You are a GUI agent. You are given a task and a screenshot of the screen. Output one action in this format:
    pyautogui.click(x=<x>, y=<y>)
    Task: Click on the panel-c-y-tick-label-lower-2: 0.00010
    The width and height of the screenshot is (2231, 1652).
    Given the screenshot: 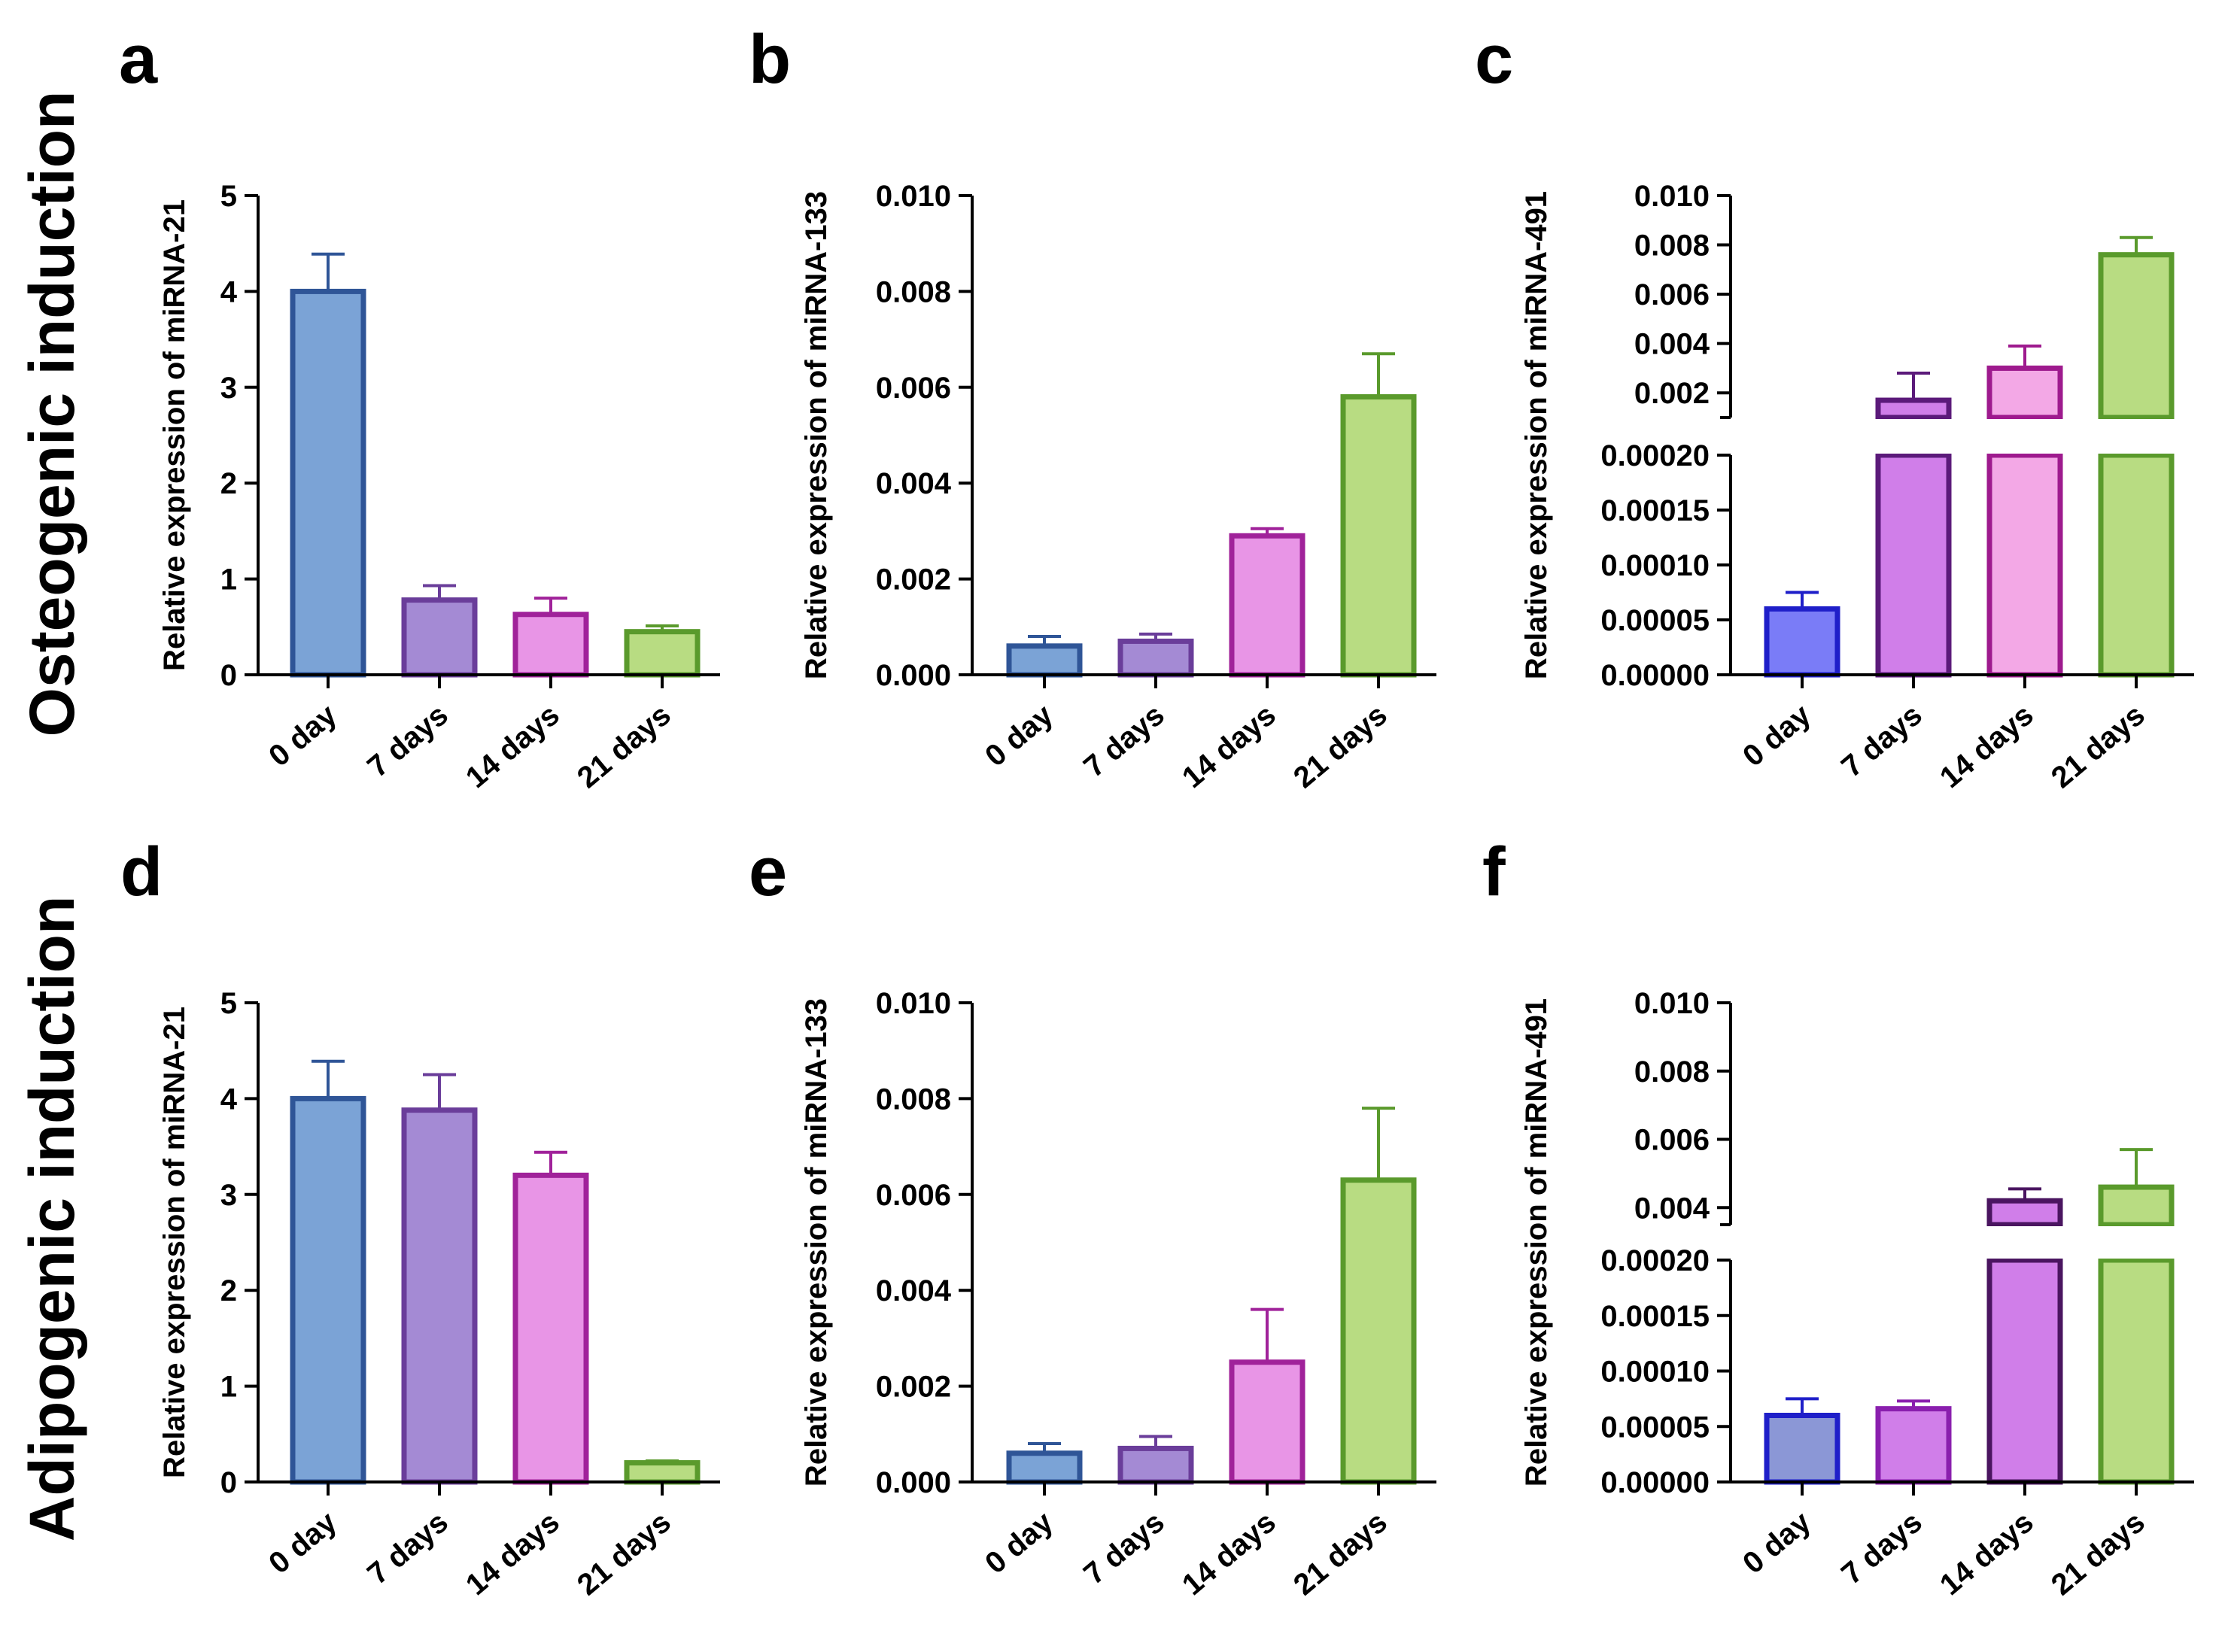 What is the action you would take?
    pyautogui.click(x=1655, y=566)
    